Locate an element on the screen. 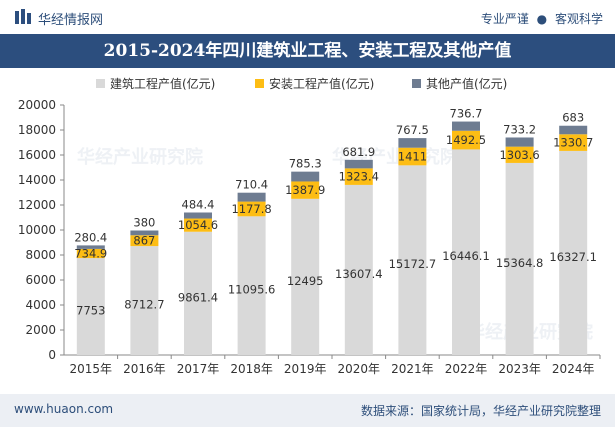  data-label-other: 785.3 is located at coordinates (305, 164).